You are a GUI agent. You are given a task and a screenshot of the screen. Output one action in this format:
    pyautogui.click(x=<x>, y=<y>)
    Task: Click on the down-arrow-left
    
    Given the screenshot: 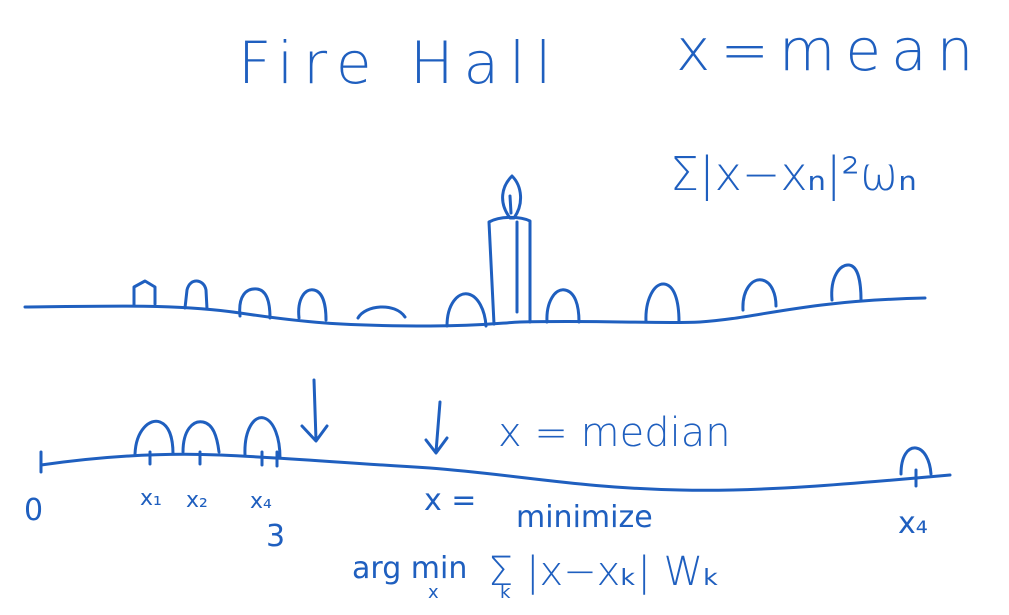 What is the action you would take?
    pyautogui.click(x=314, y=410)
    